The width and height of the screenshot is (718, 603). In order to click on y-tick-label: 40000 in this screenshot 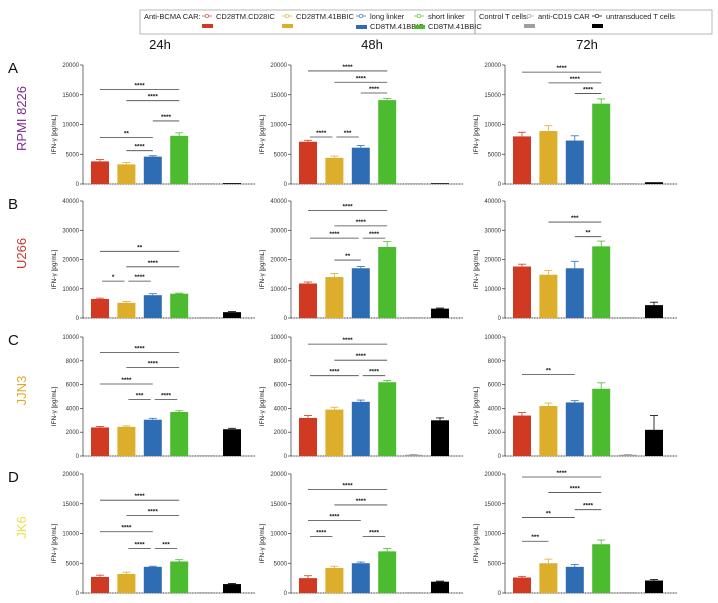, I will do `click(70, 202)`.